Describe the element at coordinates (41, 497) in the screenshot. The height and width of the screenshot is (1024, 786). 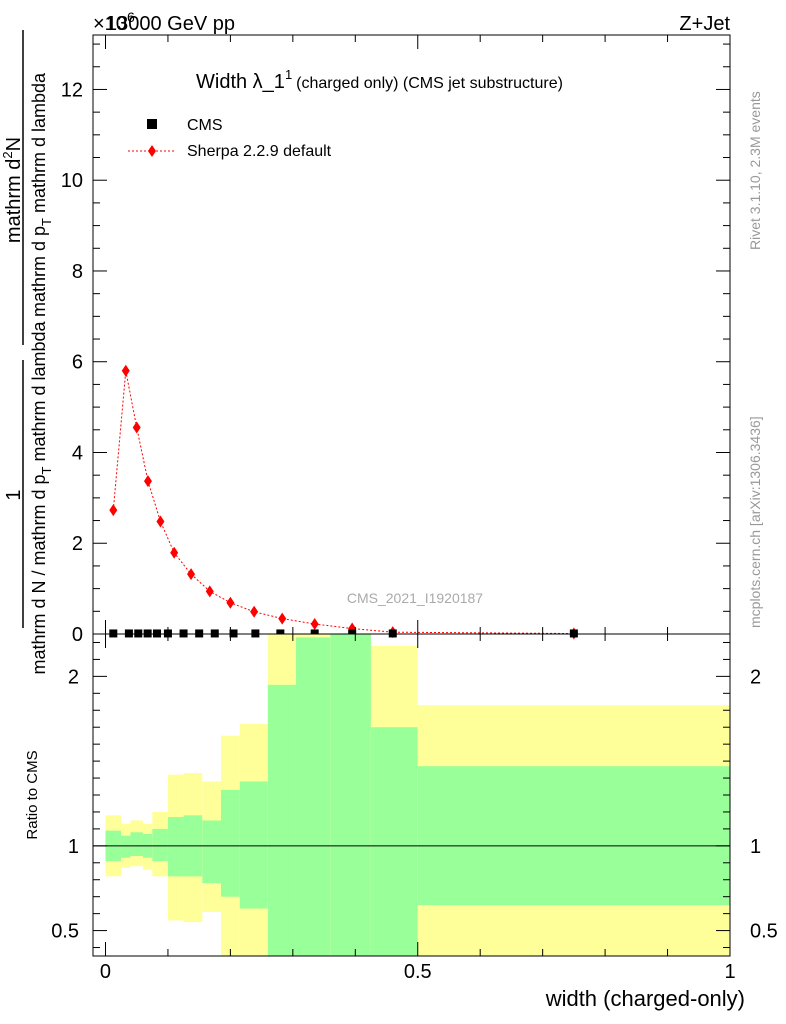
I see `y-label-denominator: mathrm d N / mathrm d pT mathrm d lambda` at that location.